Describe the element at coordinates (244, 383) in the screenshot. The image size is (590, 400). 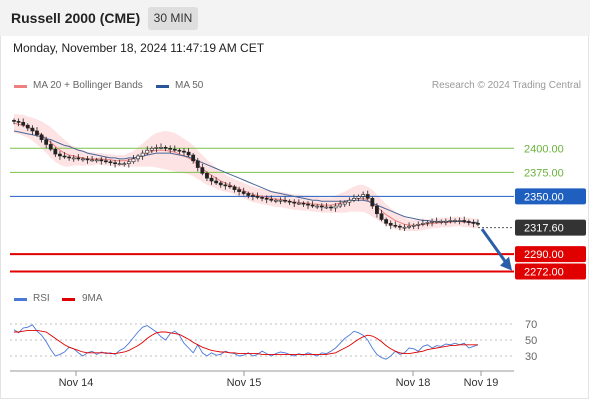
I see `x-tick-label: Nov 15` at that location.